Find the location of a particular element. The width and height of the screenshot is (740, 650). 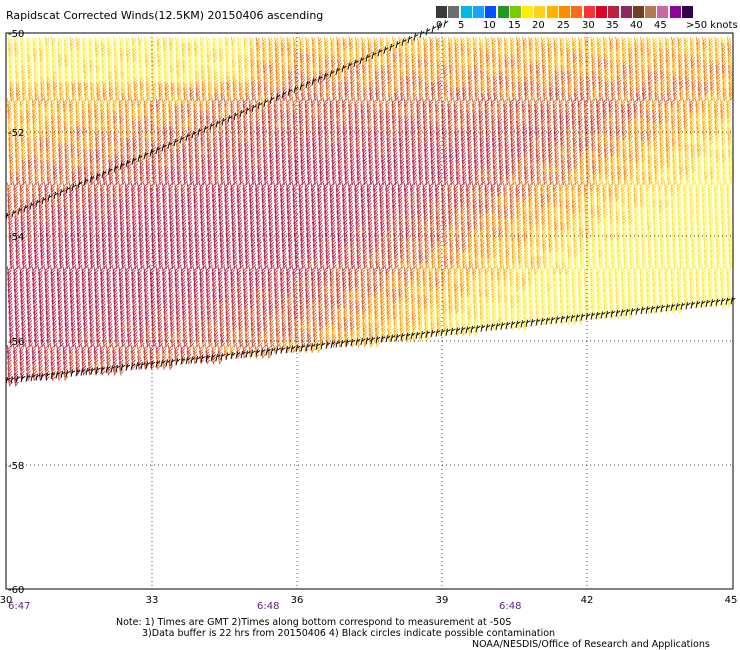

scale-label: 45 is located at coordinates (660, 25).